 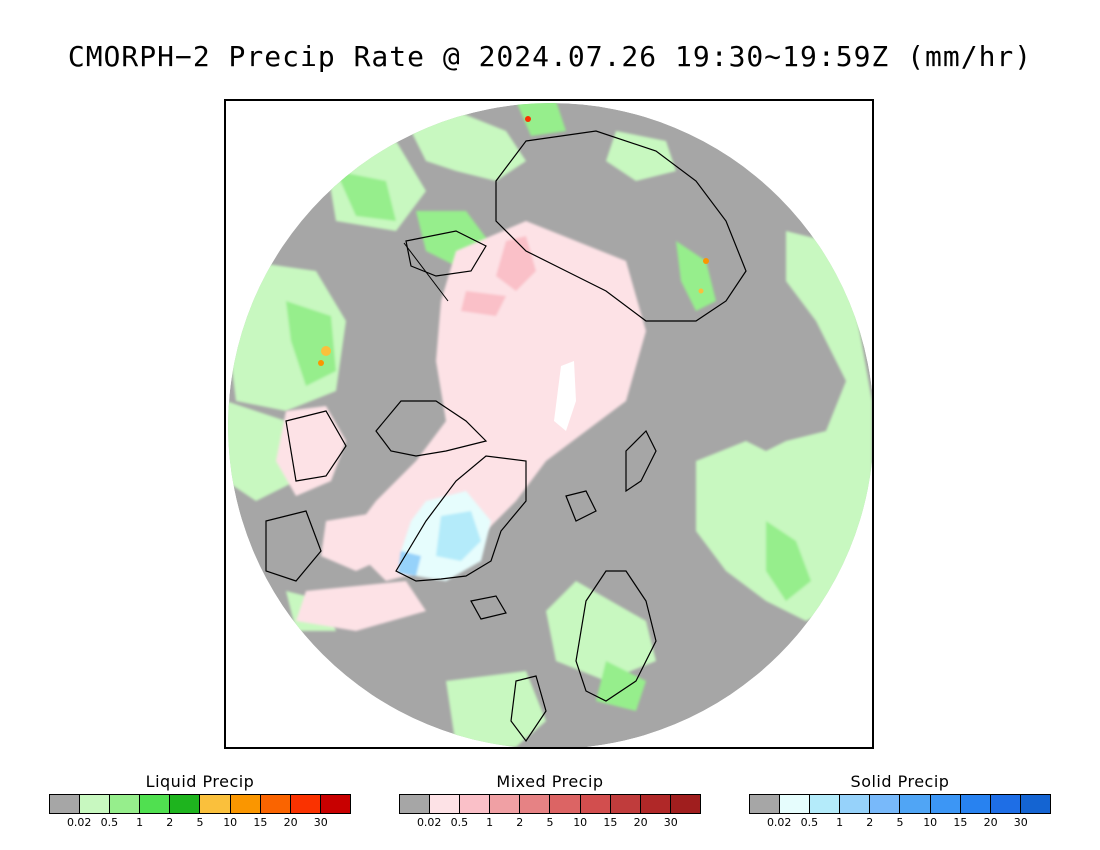 I want to click on legend-title-solid: Solid Precip, so click(x=900, y=781).